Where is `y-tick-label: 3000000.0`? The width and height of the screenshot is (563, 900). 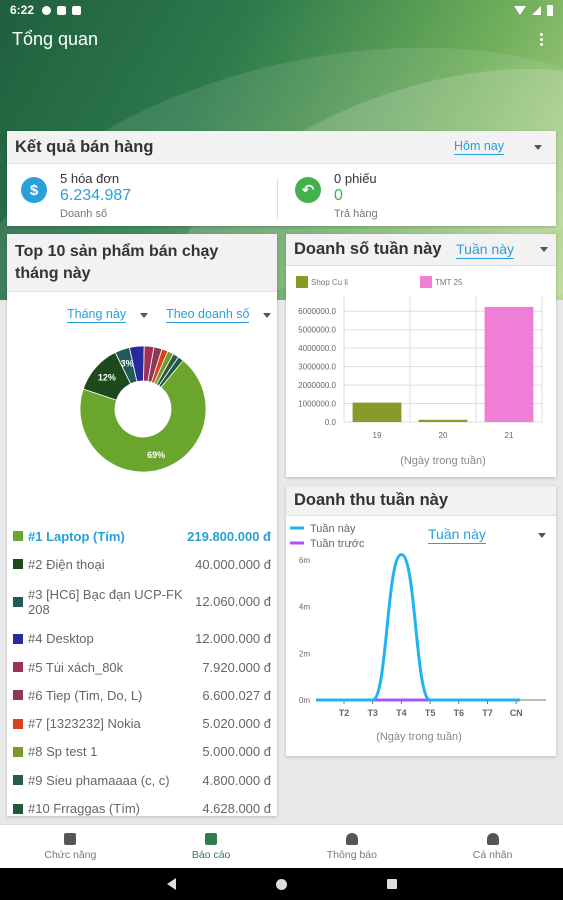 y-tick-label: 3000000.0 is located at coordinates (317, 367).